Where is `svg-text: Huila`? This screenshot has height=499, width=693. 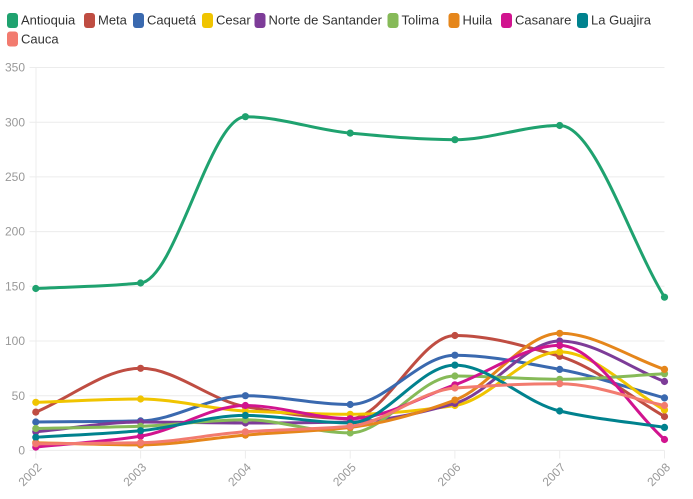 svg-text: Huila is located at coordinates (478, 20).